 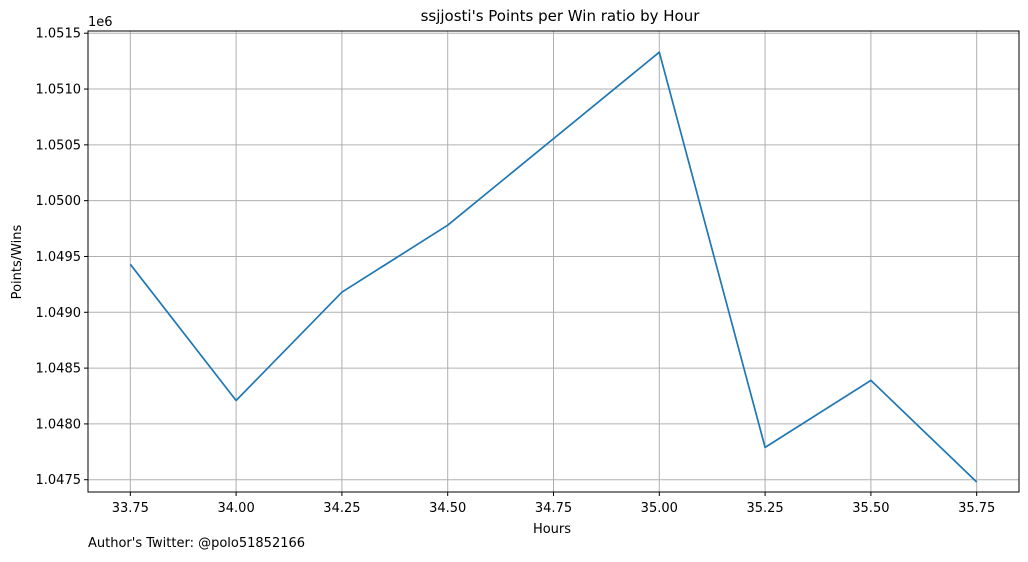 What do you see at coordinates (552, 529) in the screenshot?
I see `x-axis-label: Hours` at bounding box center [552, 529].